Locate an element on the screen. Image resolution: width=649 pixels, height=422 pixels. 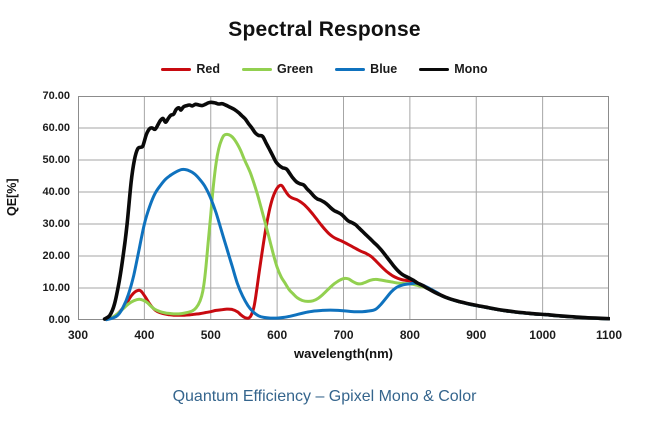
y-tick-label: 10.00 is located at coordinates (56, 288).